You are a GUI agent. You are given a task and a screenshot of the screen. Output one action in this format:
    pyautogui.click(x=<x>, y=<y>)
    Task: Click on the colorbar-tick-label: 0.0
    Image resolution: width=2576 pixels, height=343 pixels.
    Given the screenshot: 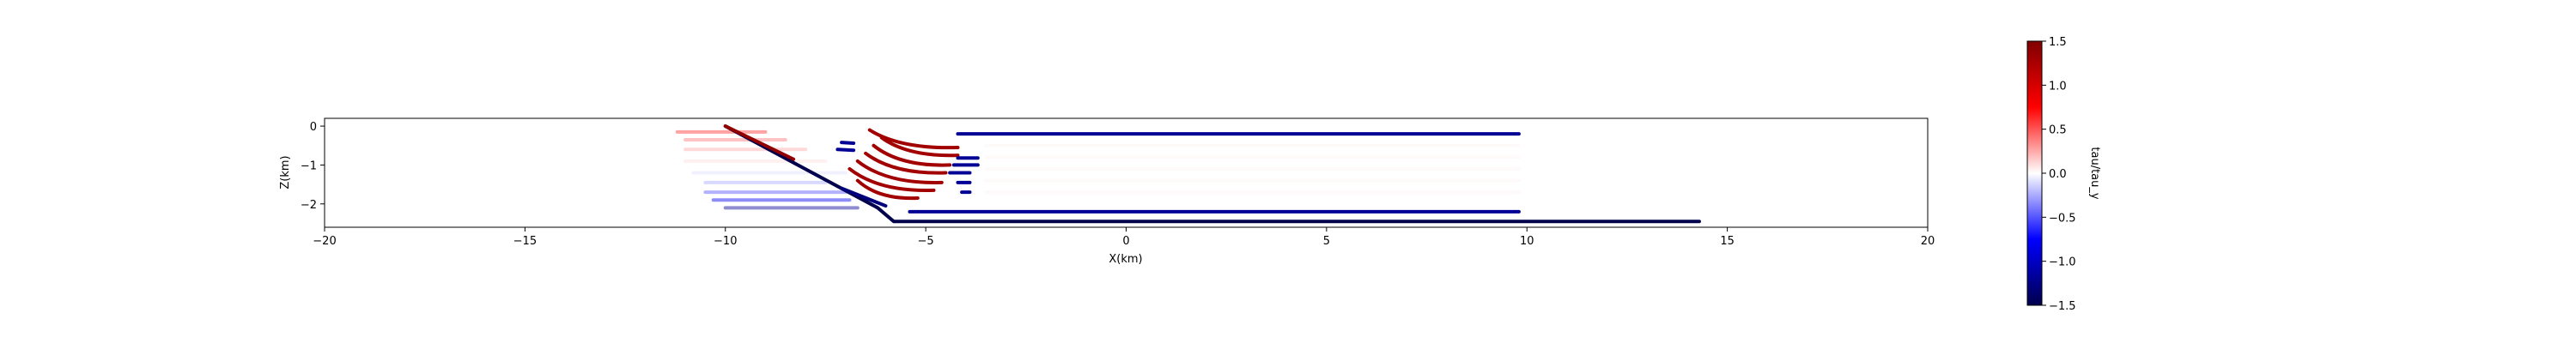 What is the action you would take?
    pyautogui.click(x=2058, y=174)
    